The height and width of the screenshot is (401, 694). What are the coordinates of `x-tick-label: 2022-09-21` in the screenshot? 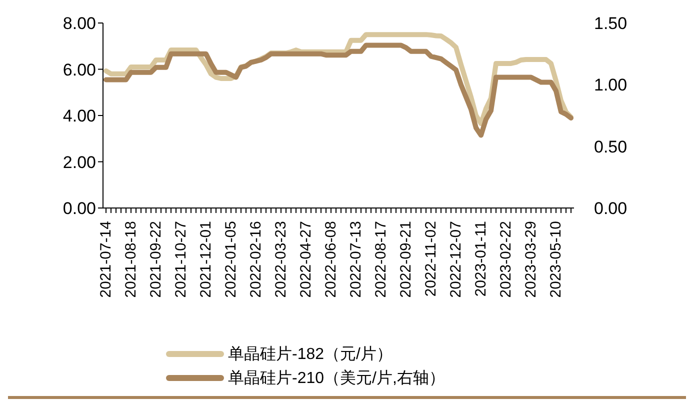 It's located at (406, 259).